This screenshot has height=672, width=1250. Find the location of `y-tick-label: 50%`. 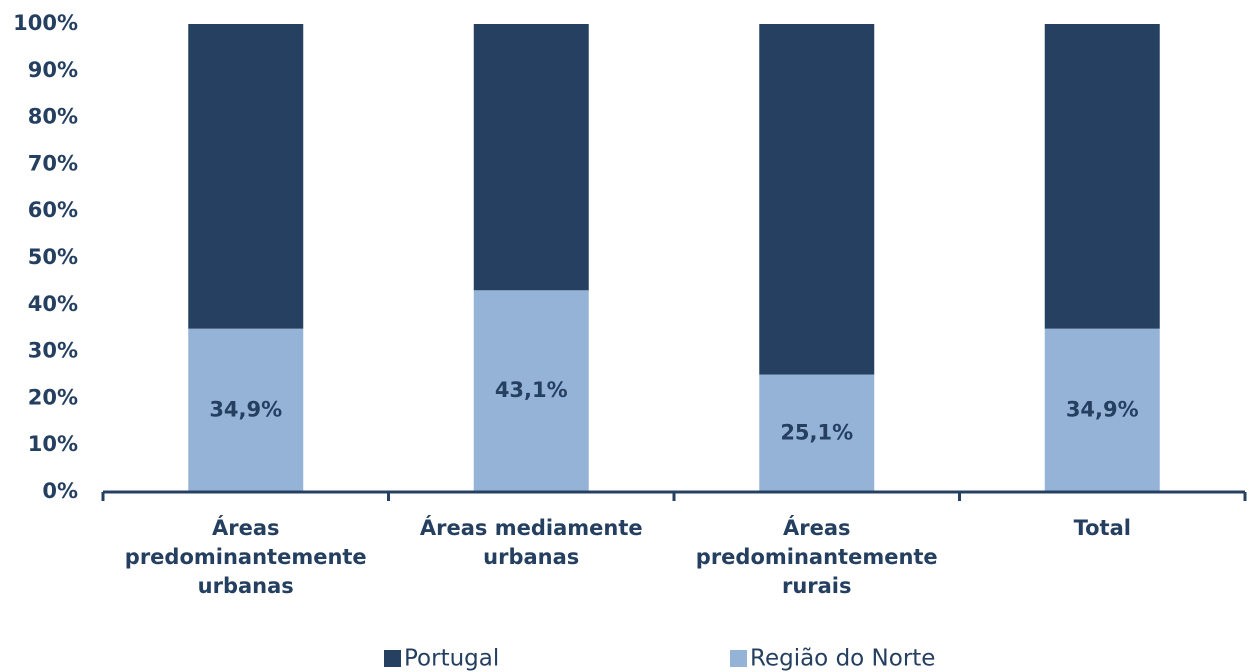

y-tick-label: 50% is located at coordinates (53, 257).